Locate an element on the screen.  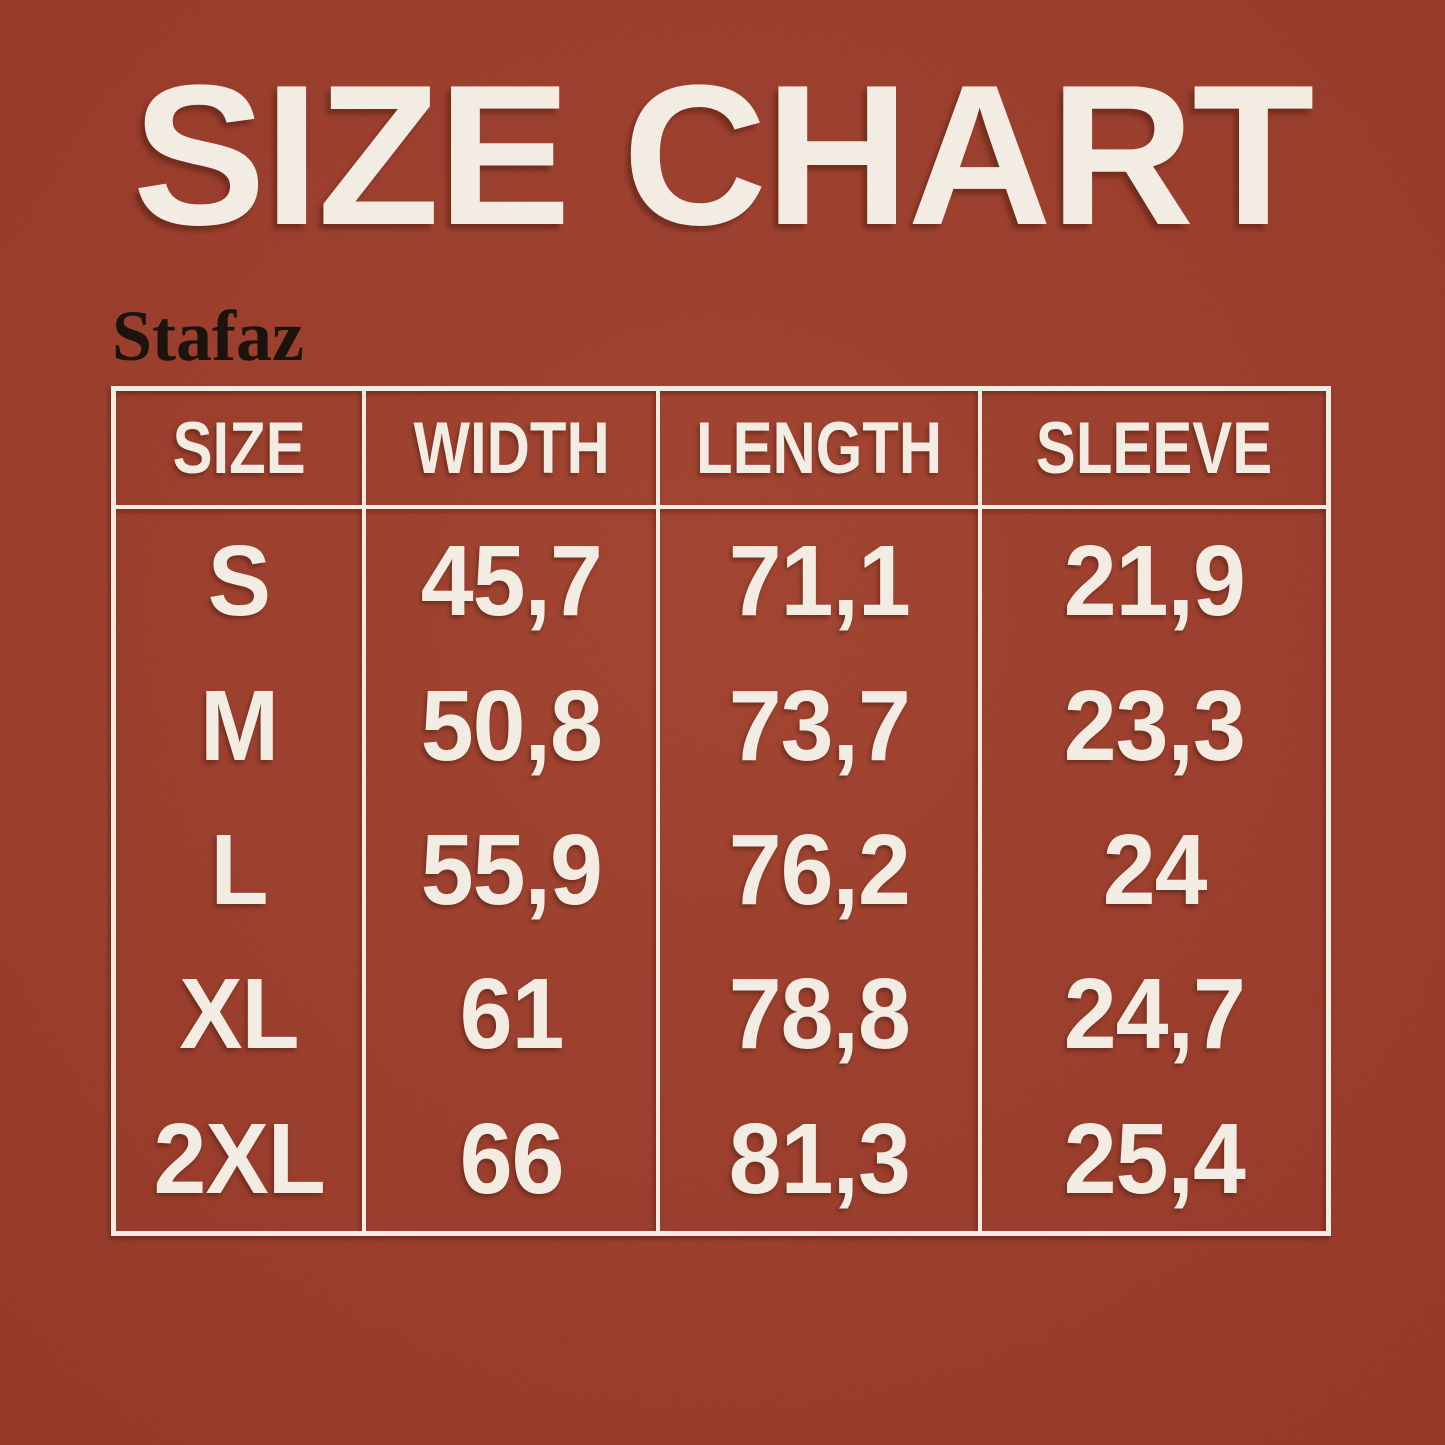
cell-4-length: 81,3 is located at coordinates (821, 1158).